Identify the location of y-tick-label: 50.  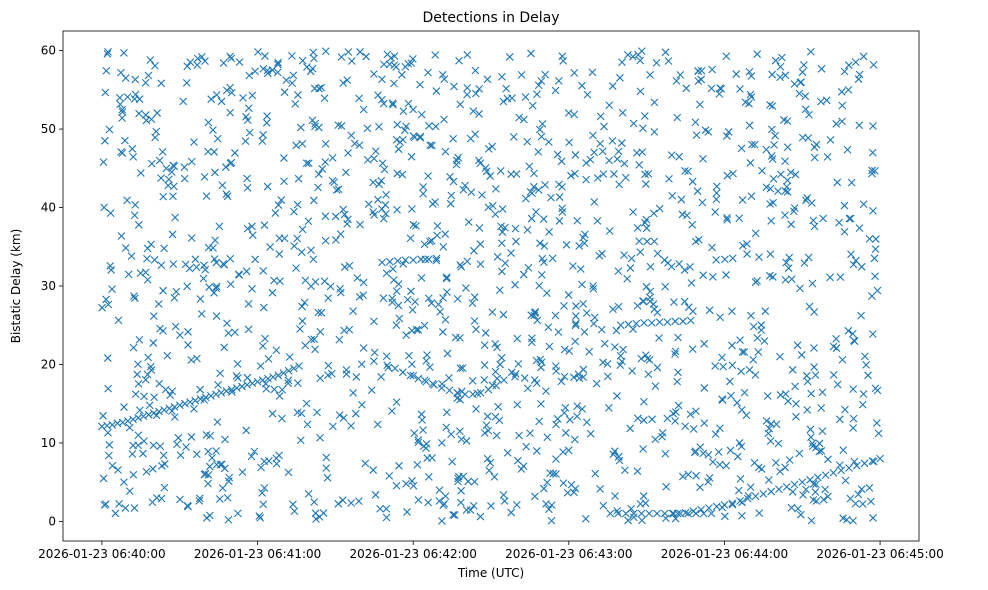
(48, 129).